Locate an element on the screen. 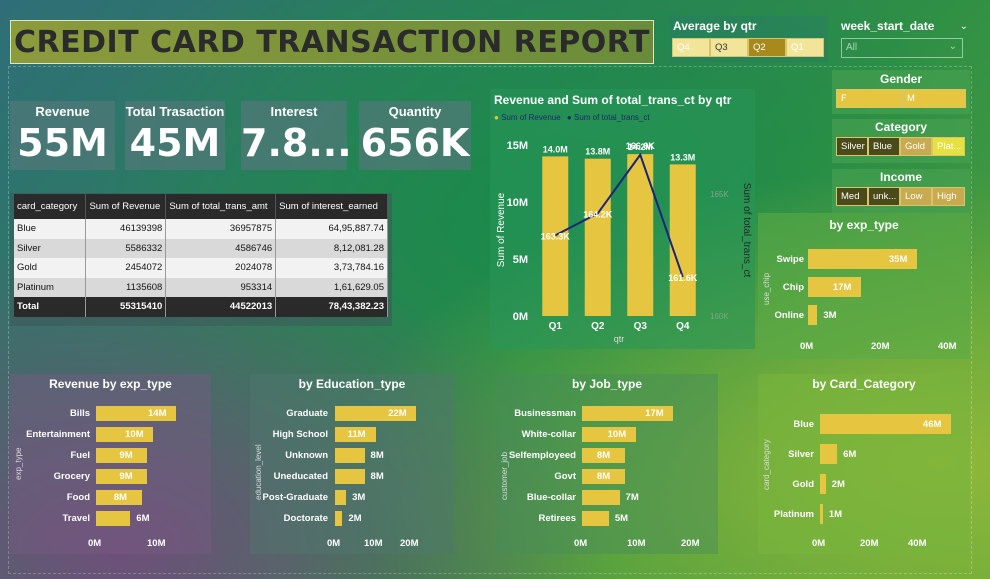  column-header: card_category is located at coordinates (50, 206).